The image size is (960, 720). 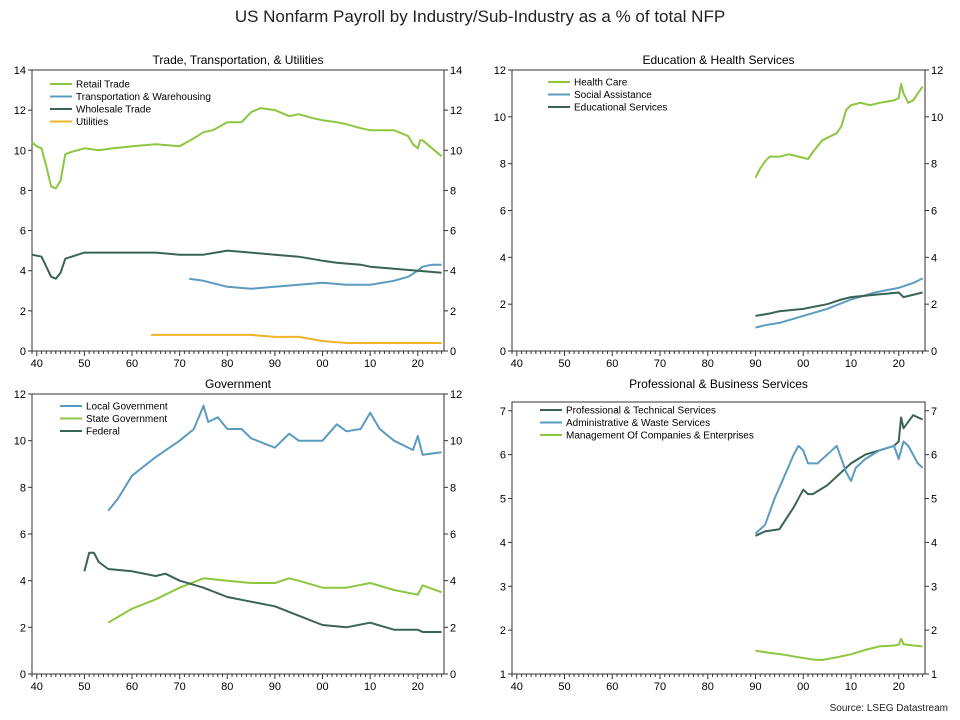 What do you see at coordinates (613, 95) in the screenshot?
I see `legend-label: Social Assistance` at bounding box center [613, 95].